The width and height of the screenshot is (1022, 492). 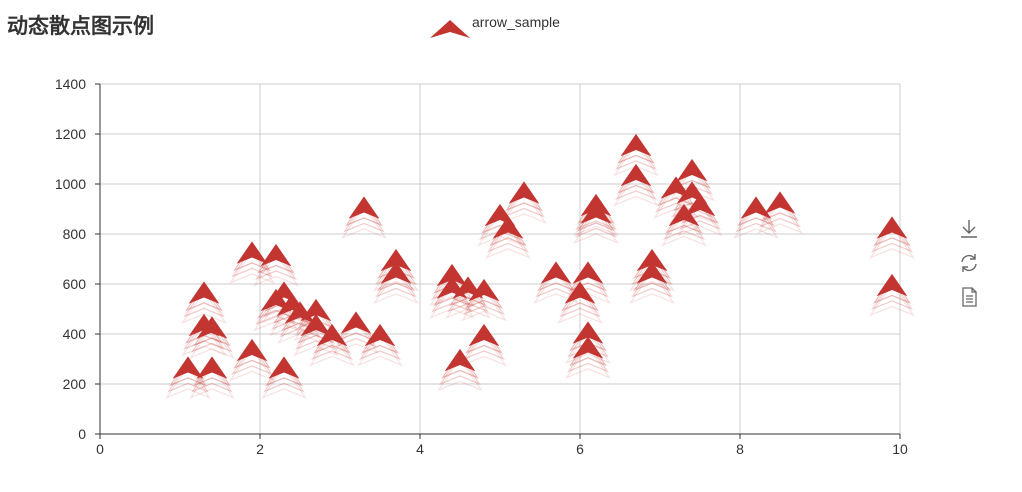 What do you see at coordinates (70, 184) in the screenshot?
I see `y-tick-label: 1000` at bounding box center [70, 184].